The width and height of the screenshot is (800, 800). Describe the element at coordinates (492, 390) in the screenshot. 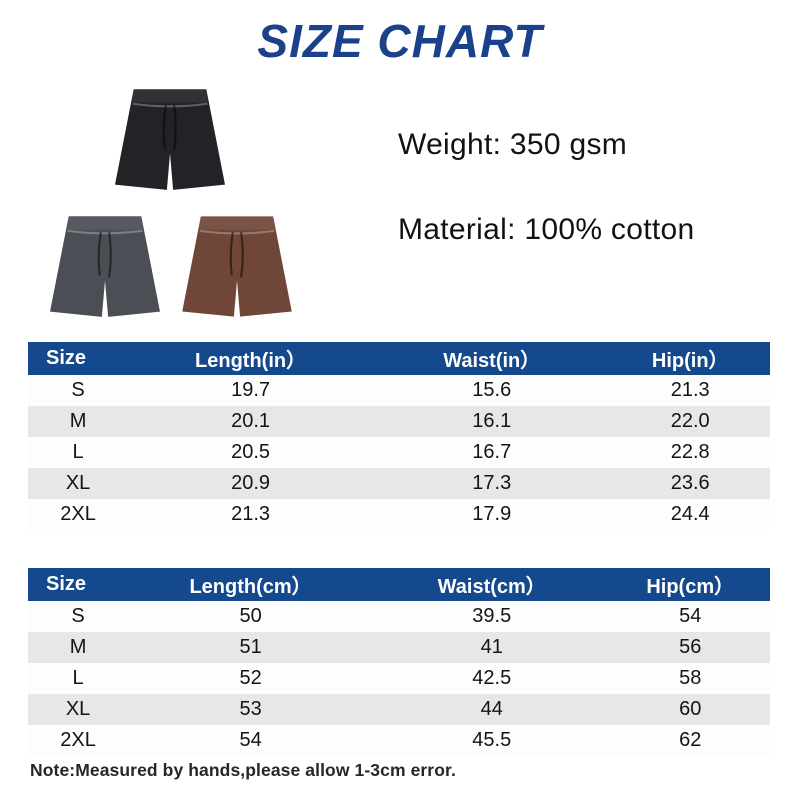

I see `measurement-cell: 15.6` at that location.